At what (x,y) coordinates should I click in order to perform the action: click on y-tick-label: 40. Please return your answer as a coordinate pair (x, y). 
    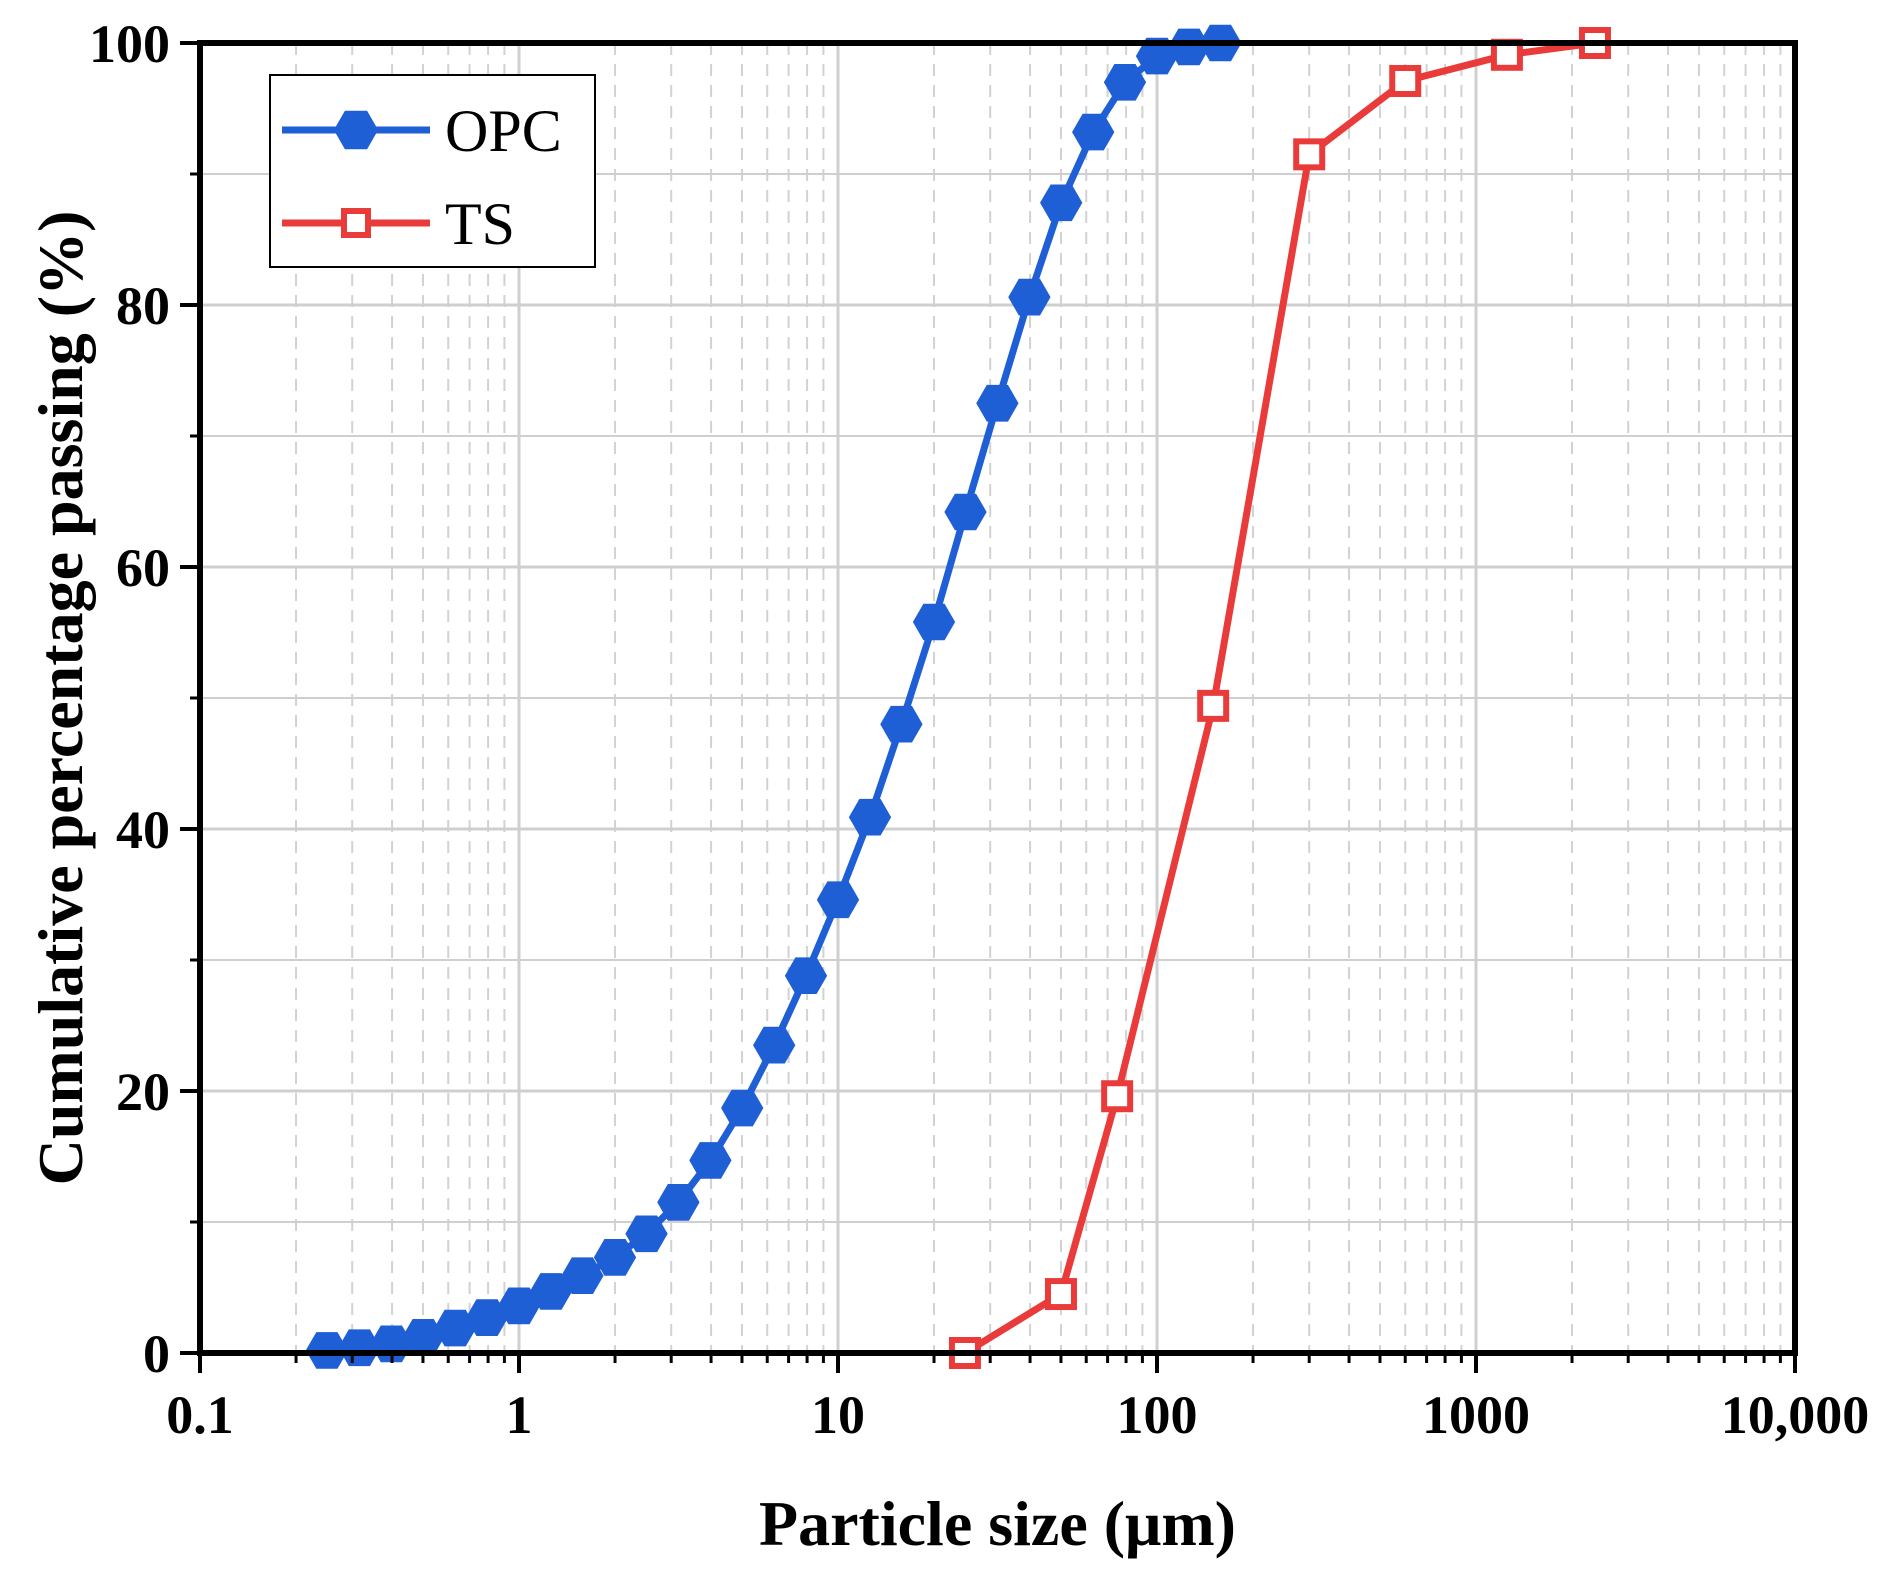
    Looking at the image, I should click on (143, 830).